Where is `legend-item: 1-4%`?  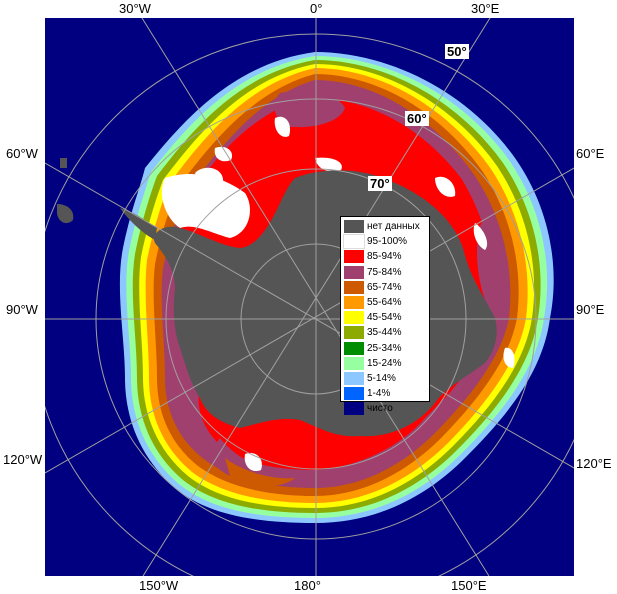
legend-item: 1-4% is located at coordinates (385, 393).